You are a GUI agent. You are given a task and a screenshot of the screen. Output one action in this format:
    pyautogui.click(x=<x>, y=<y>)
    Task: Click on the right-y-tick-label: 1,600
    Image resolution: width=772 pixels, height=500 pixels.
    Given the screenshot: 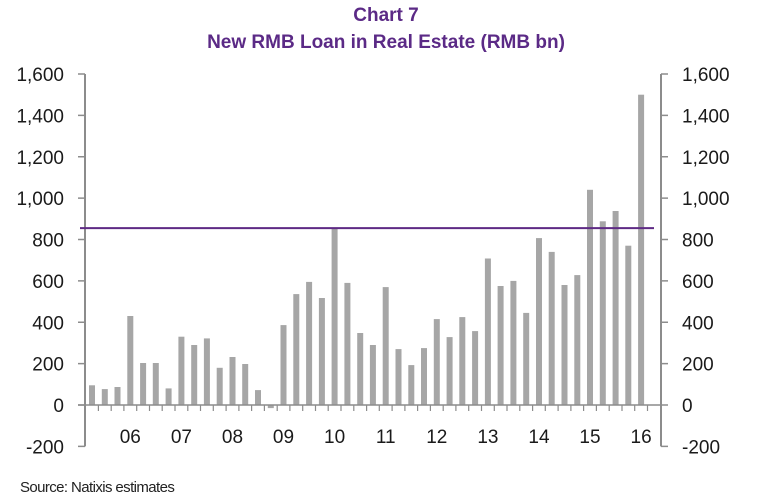 What is the action you would take?
    pyautogui.click(x=706, y=75)
    